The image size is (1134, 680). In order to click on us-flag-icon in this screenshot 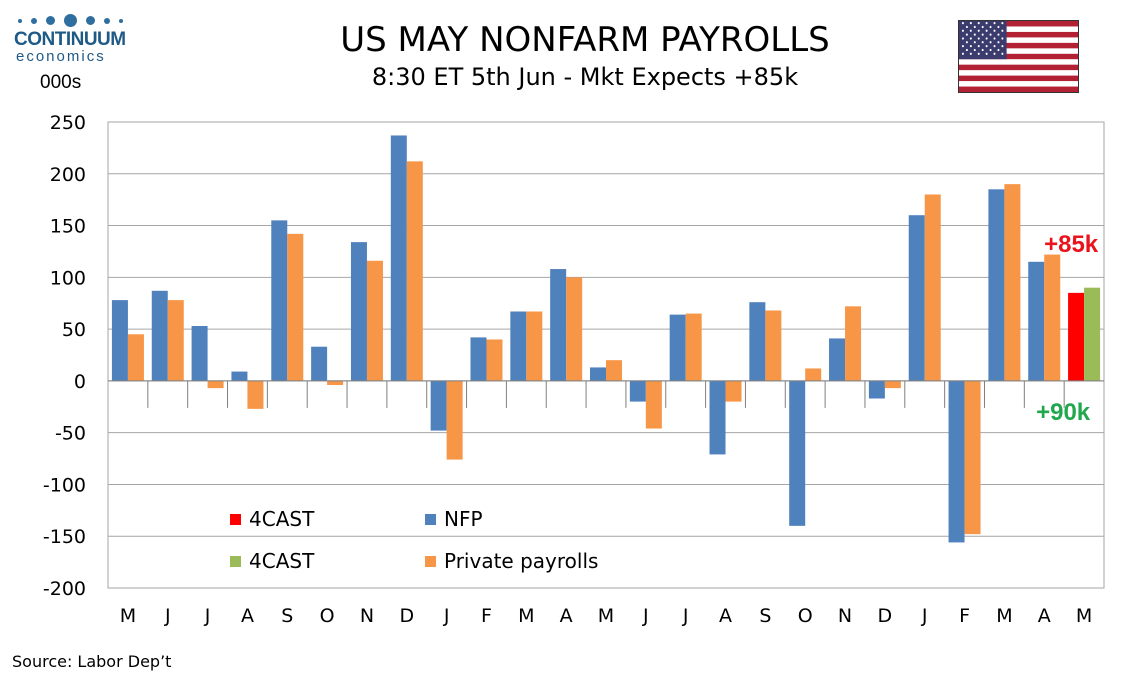, I will do `click(1018, 56)`.